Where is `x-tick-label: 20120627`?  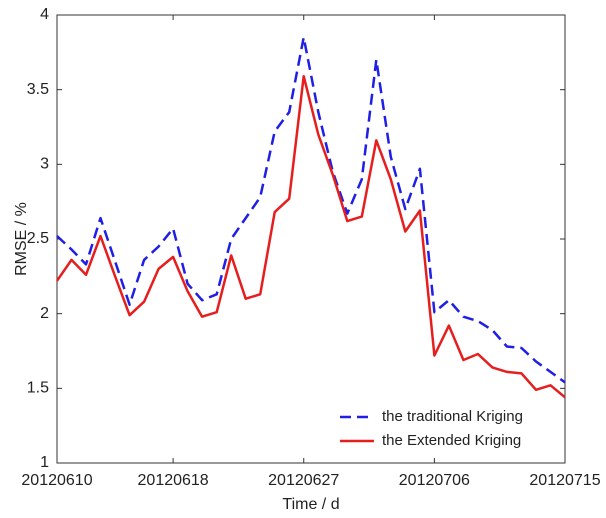
x-tick-label: 20120627 is located at coordinates (303, 480).